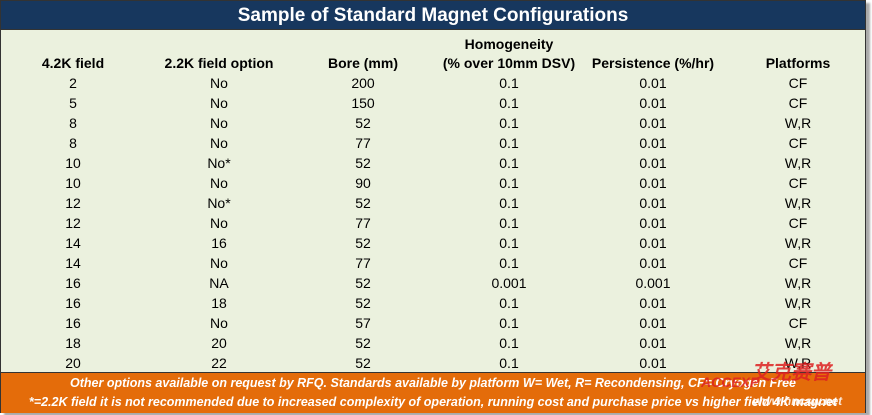 The width and height of the screenshot is (872, 415). Describe the element at coordinates (362, 63) in the screenshot. I see `column-header: Bore (mm)` at that location.